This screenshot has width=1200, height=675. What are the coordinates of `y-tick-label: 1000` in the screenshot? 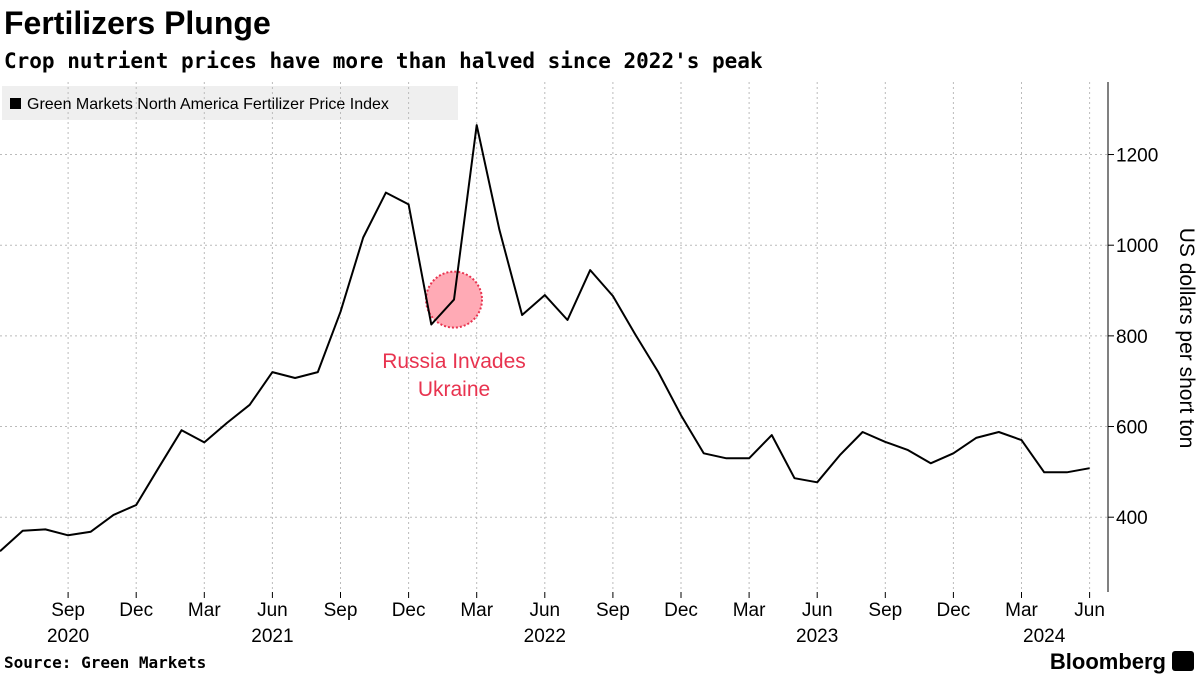 It's located at (1137, 246).